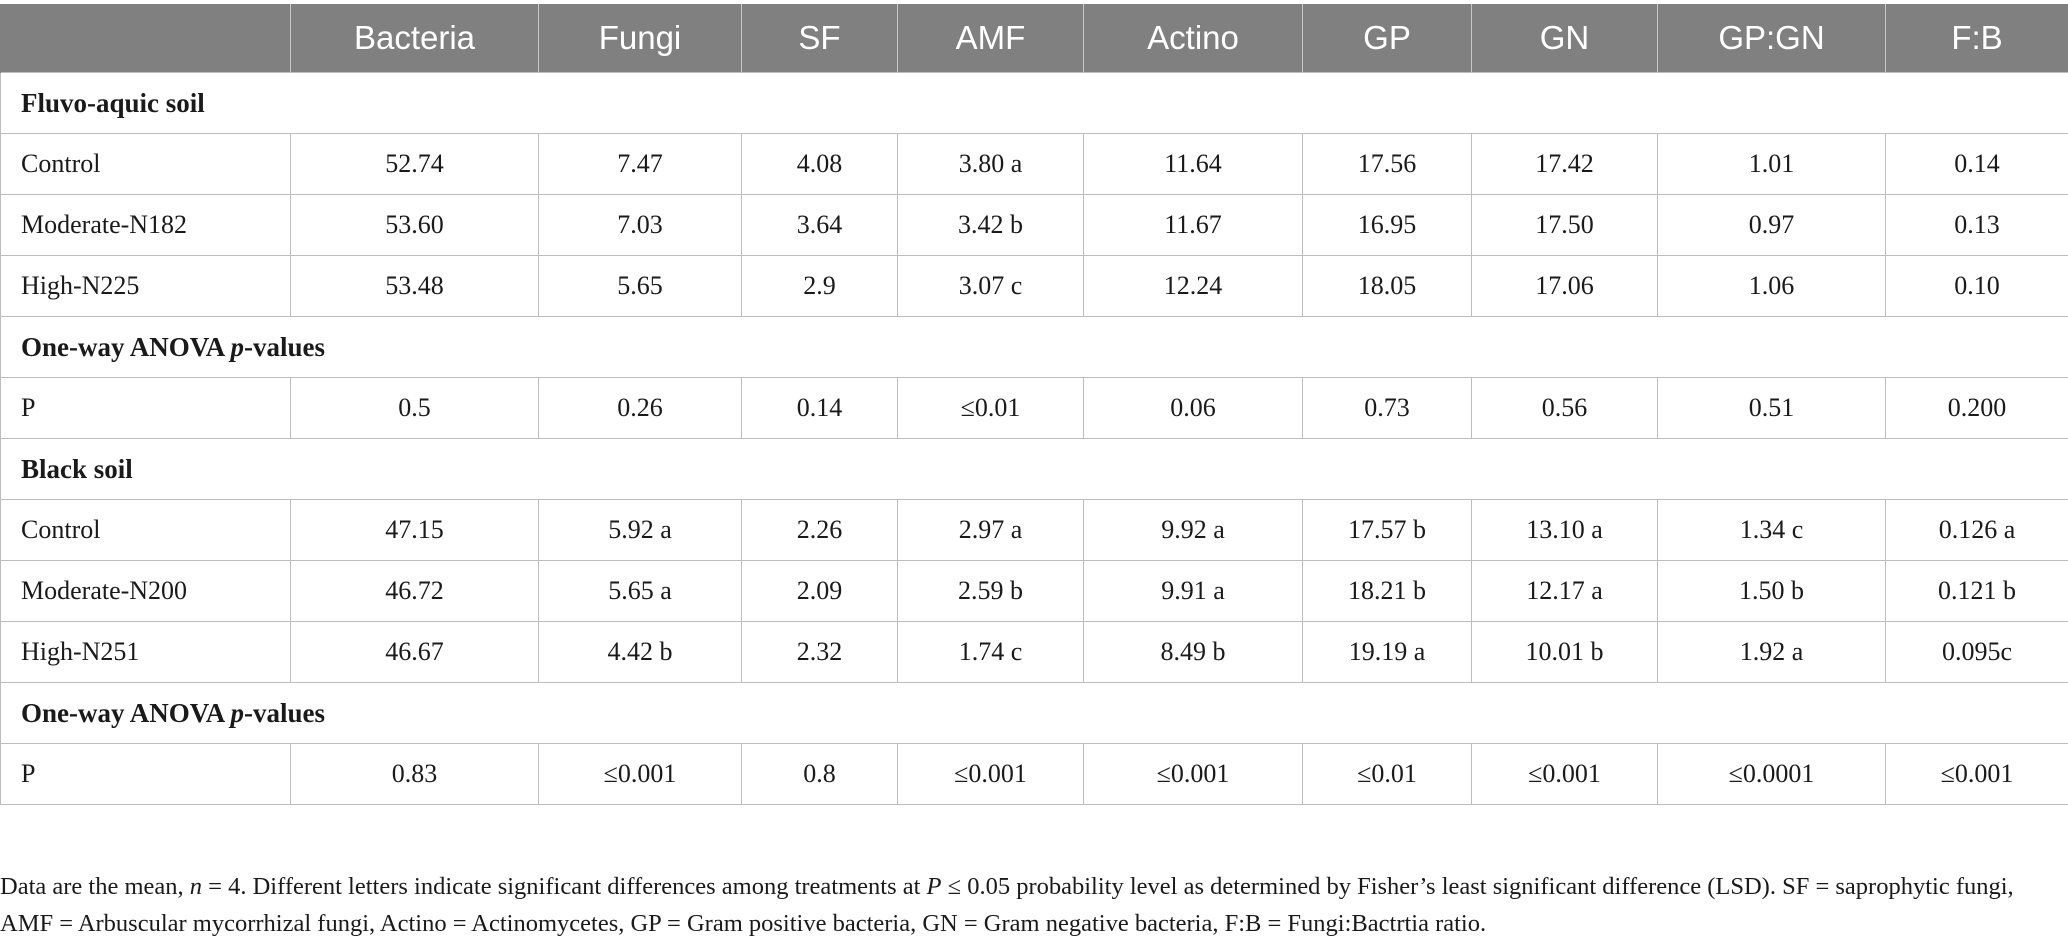  What do you see at coordinates (990, 591) in the screenshot?
I see `table-cell: 2.59 b` at bounding box center [990, 591].